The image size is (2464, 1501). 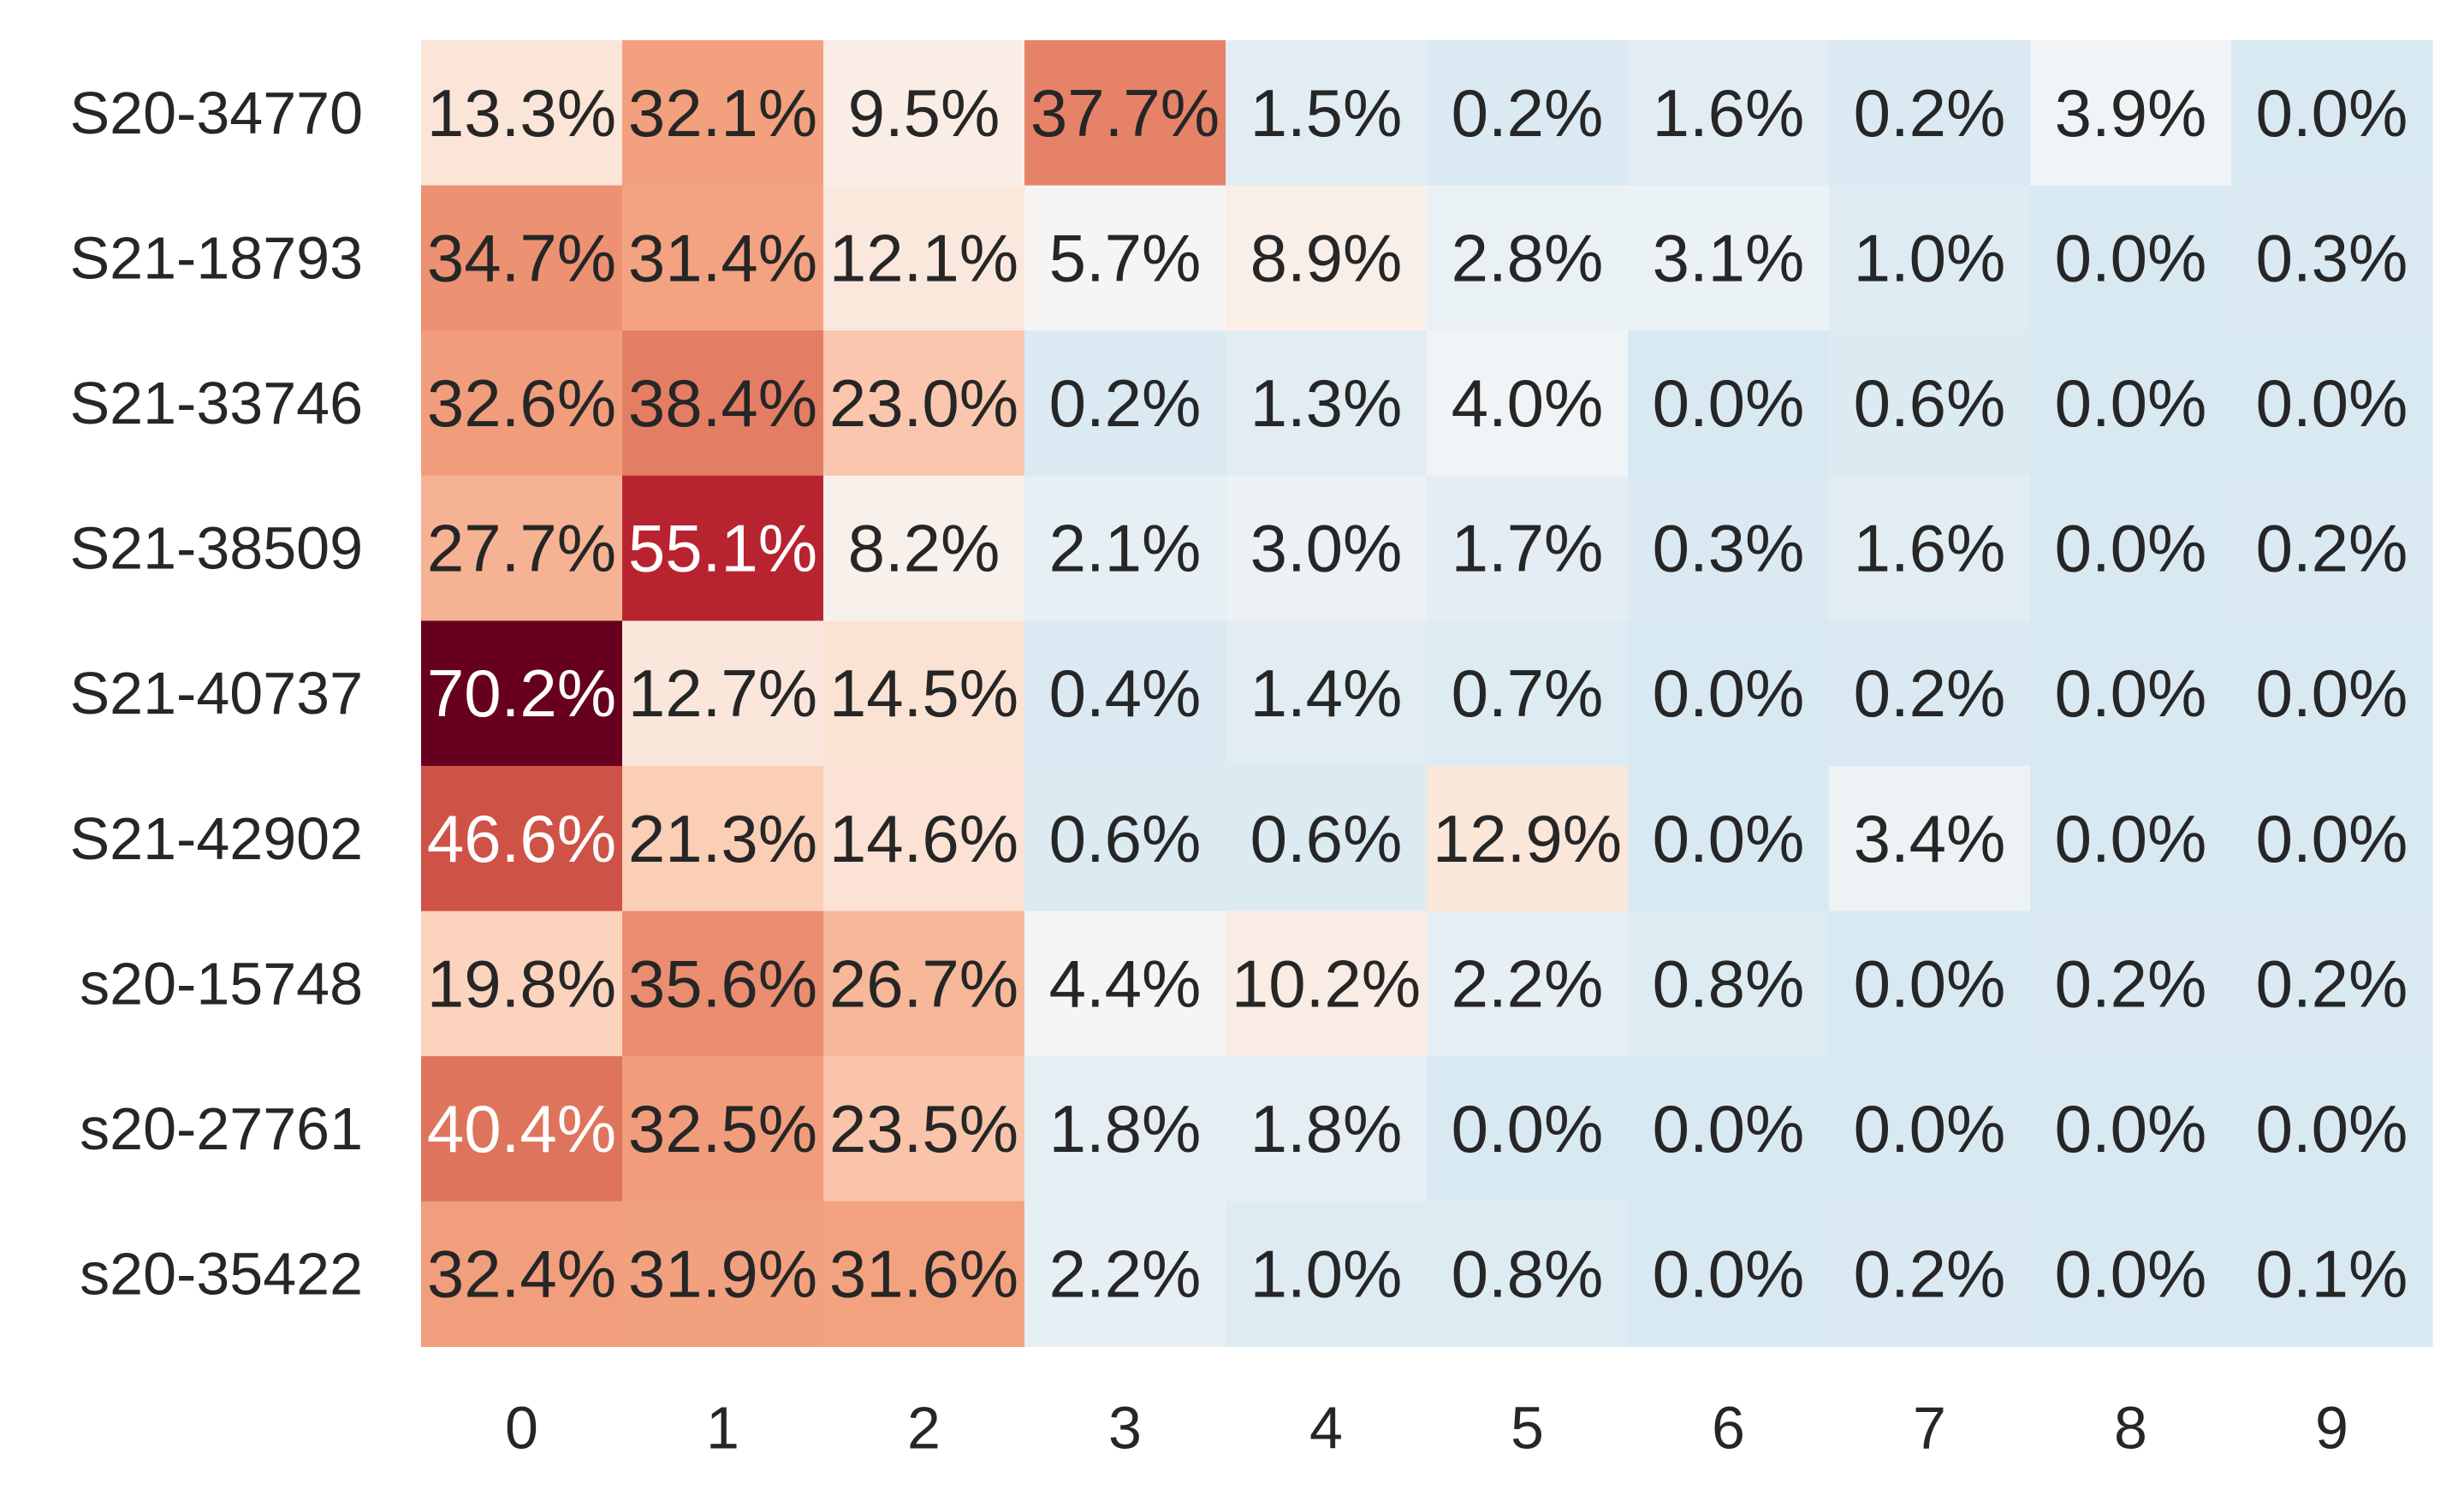 What do you see at coordinates (923, 257) in the screenshot?
I see `heatmap-cell-label: 12.1%` at bounding box center [923, 257].